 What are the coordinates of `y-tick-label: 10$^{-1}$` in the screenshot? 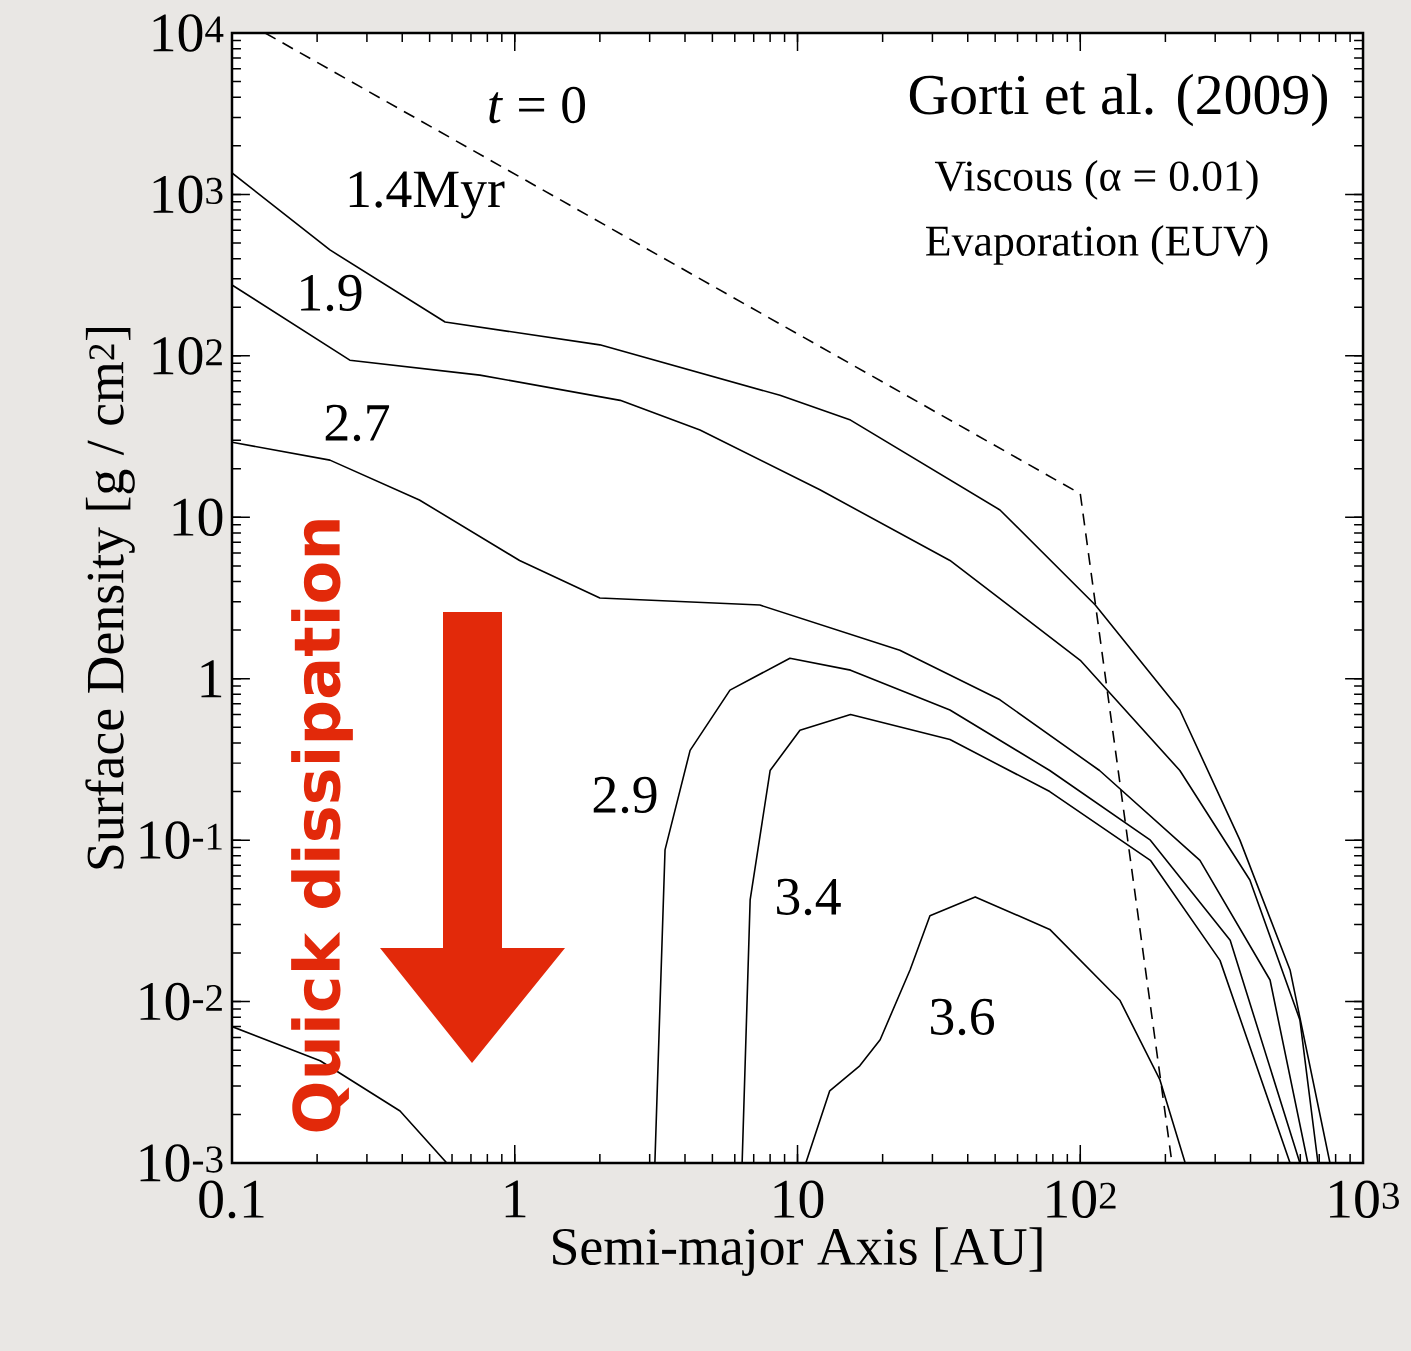 It's located at (181, 840).